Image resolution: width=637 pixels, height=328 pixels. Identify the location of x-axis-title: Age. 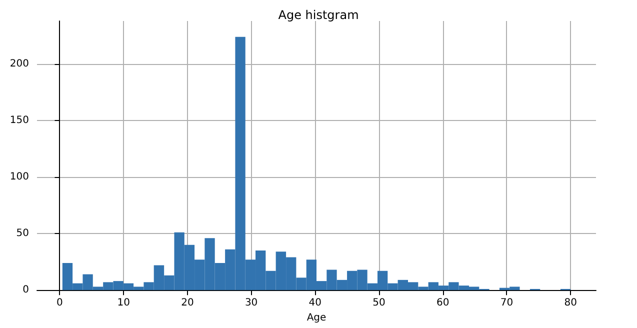
(316, 318).